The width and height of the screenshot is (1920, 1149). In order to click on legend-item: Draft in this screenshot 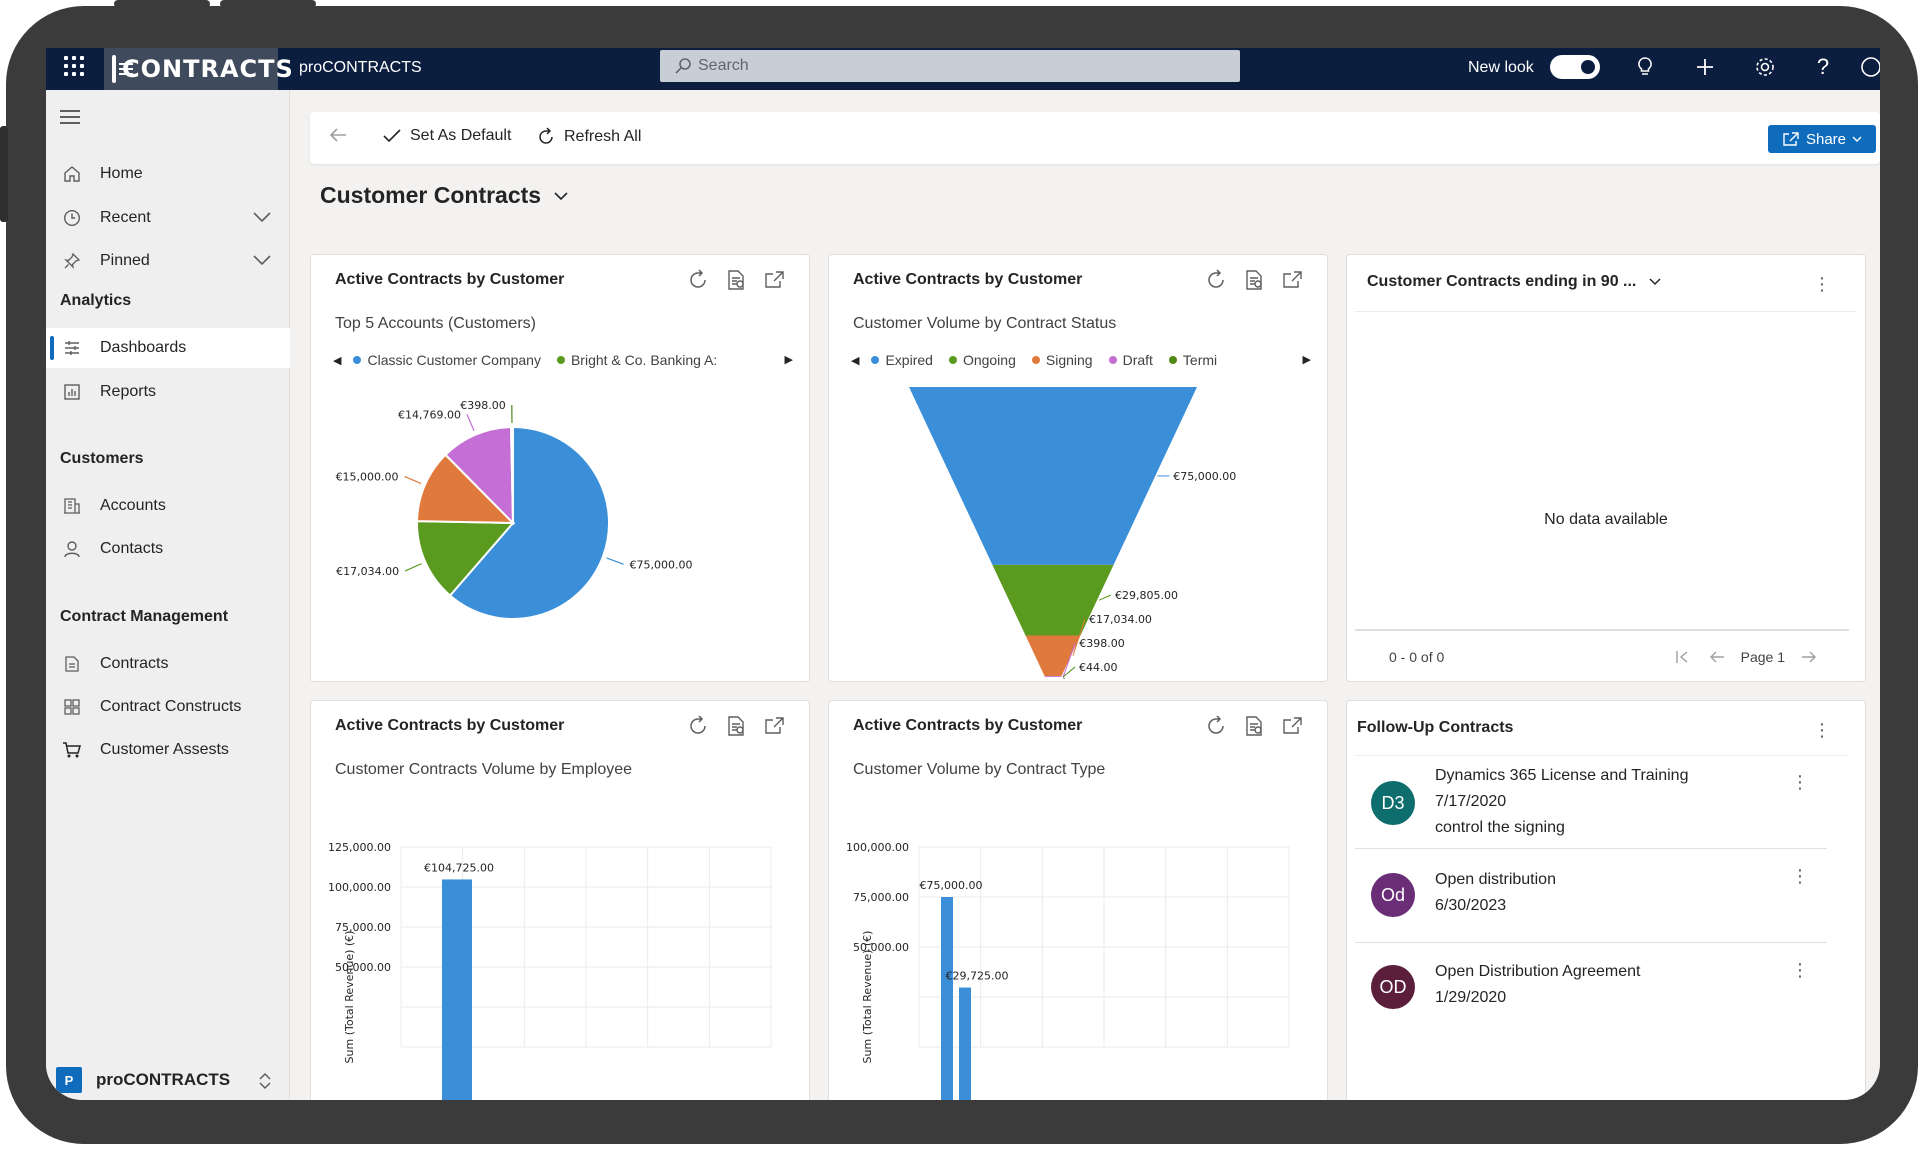, I will do `click(1130, 360)`.